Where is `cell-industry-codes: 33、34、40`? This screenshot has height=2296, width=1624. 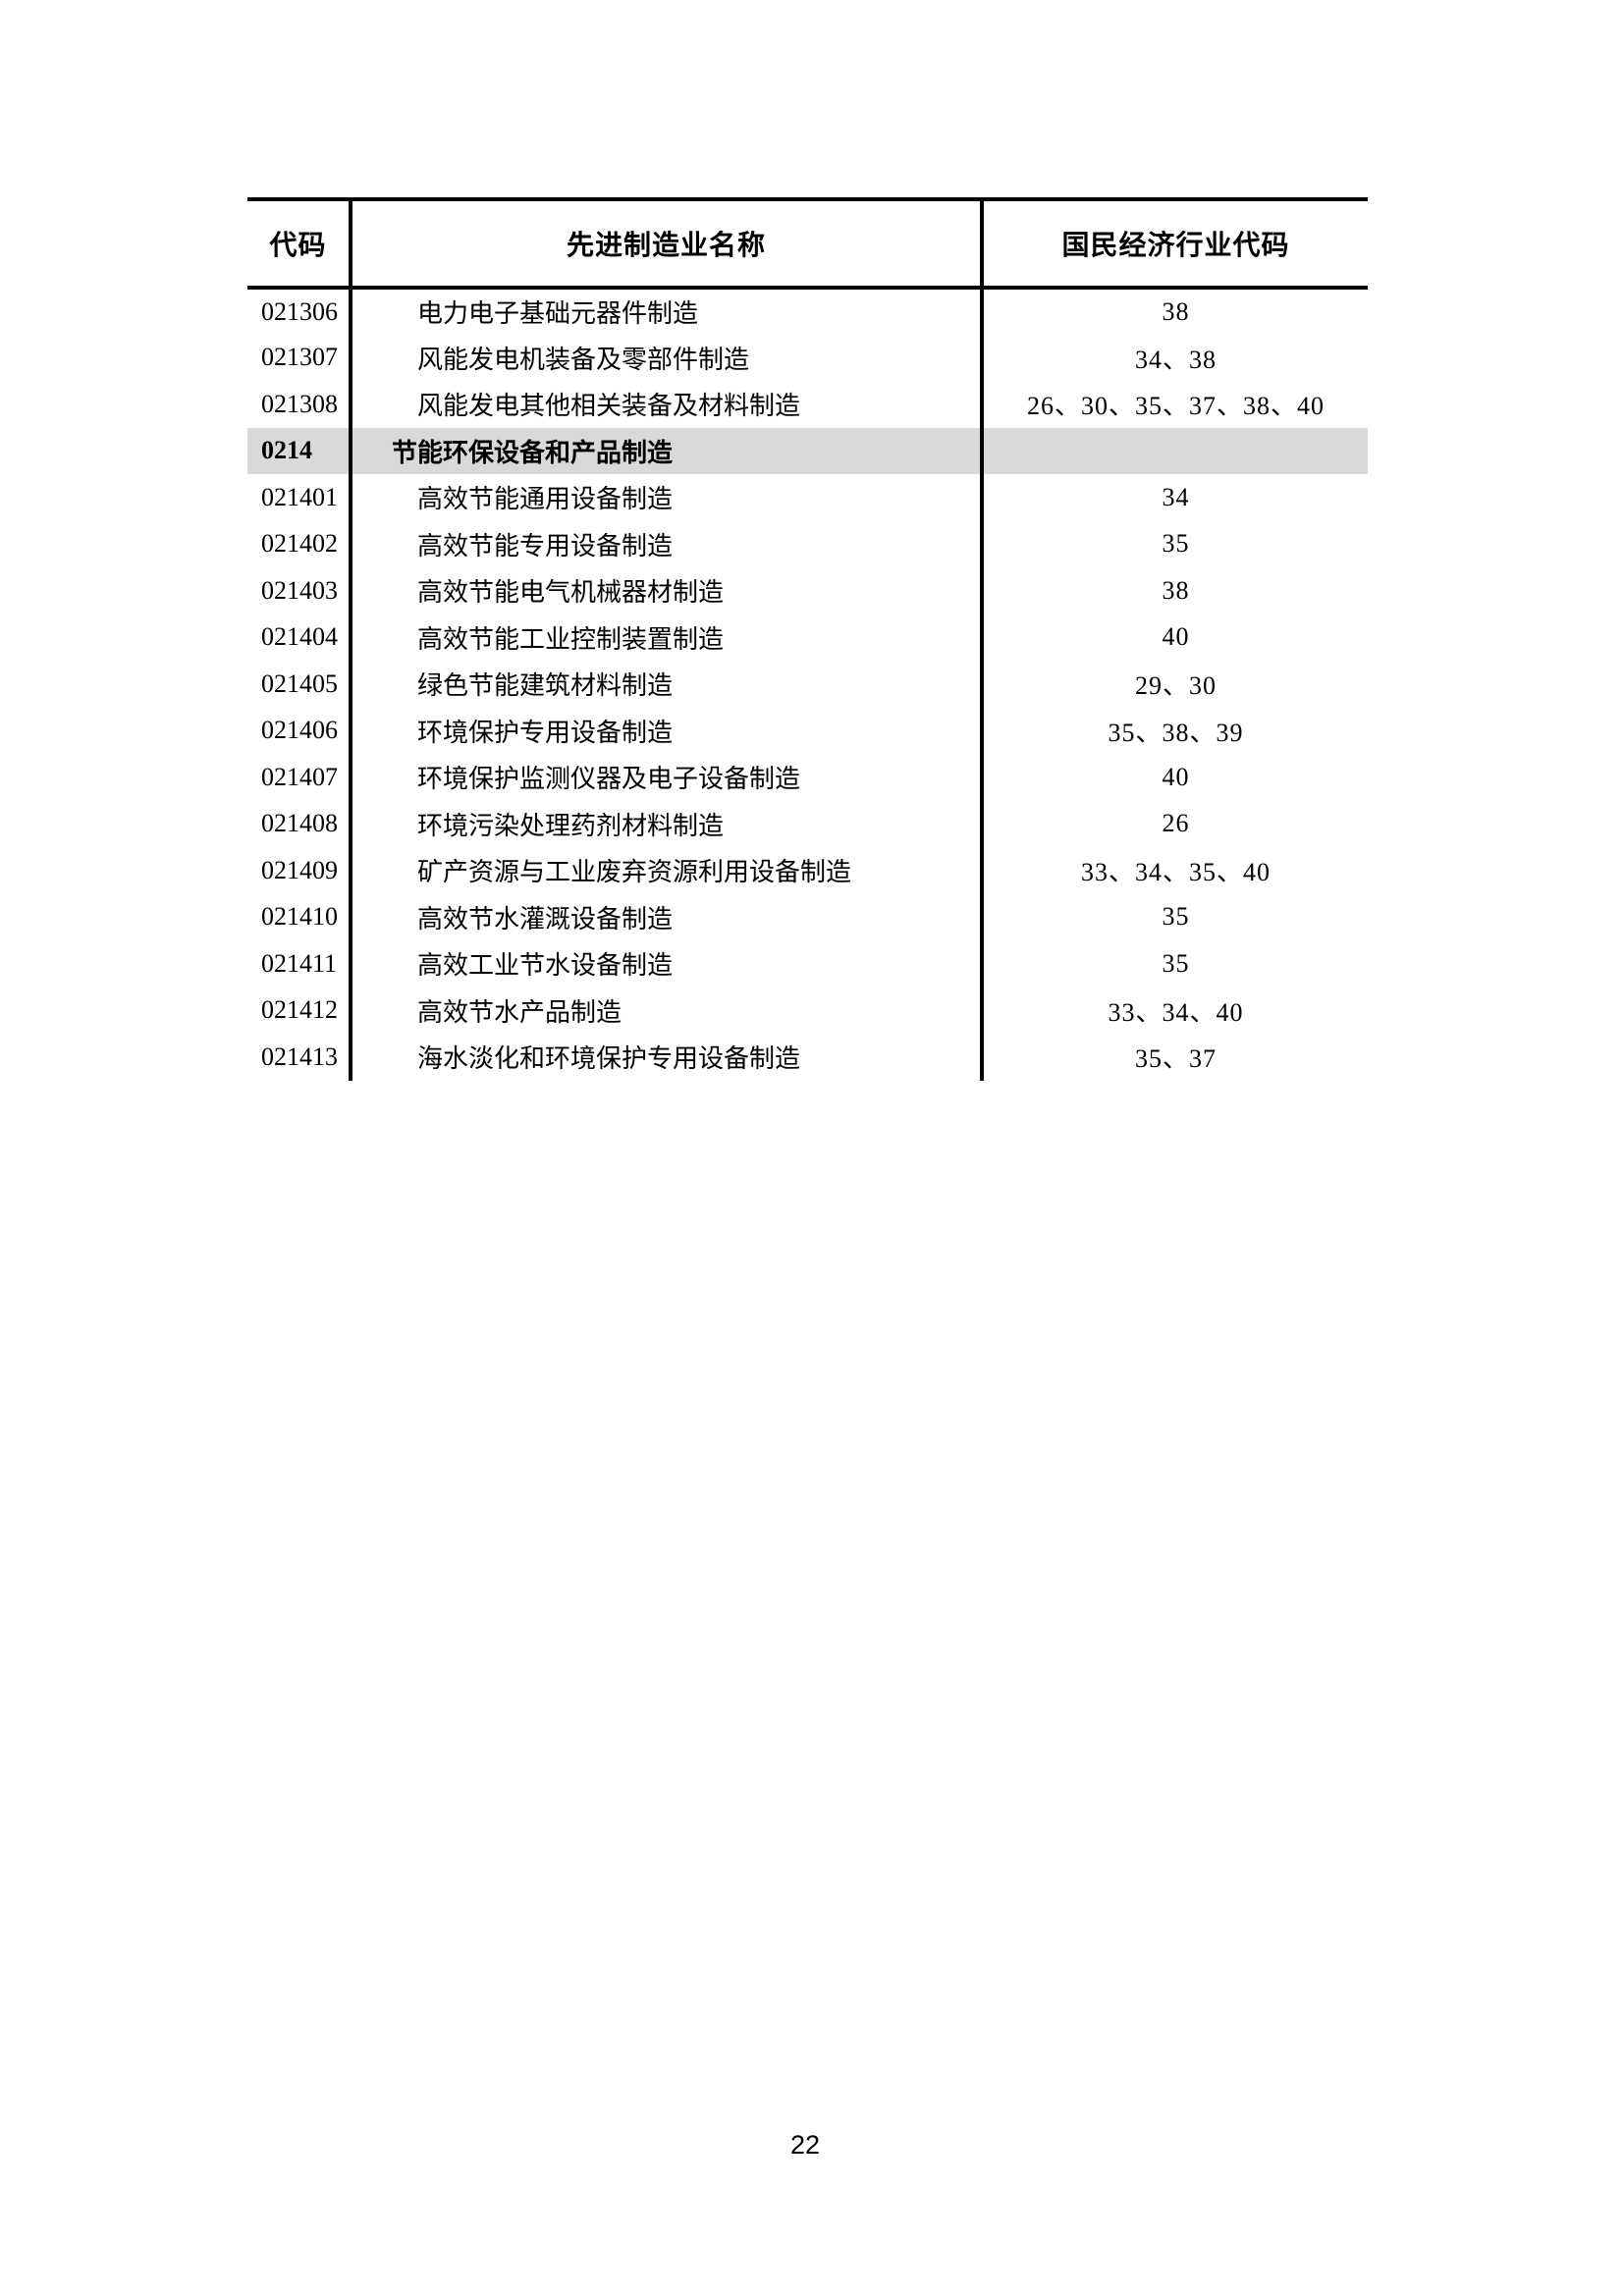 cell-industry-codes: 33、34、40 is located at coordinates (1176, 1012).